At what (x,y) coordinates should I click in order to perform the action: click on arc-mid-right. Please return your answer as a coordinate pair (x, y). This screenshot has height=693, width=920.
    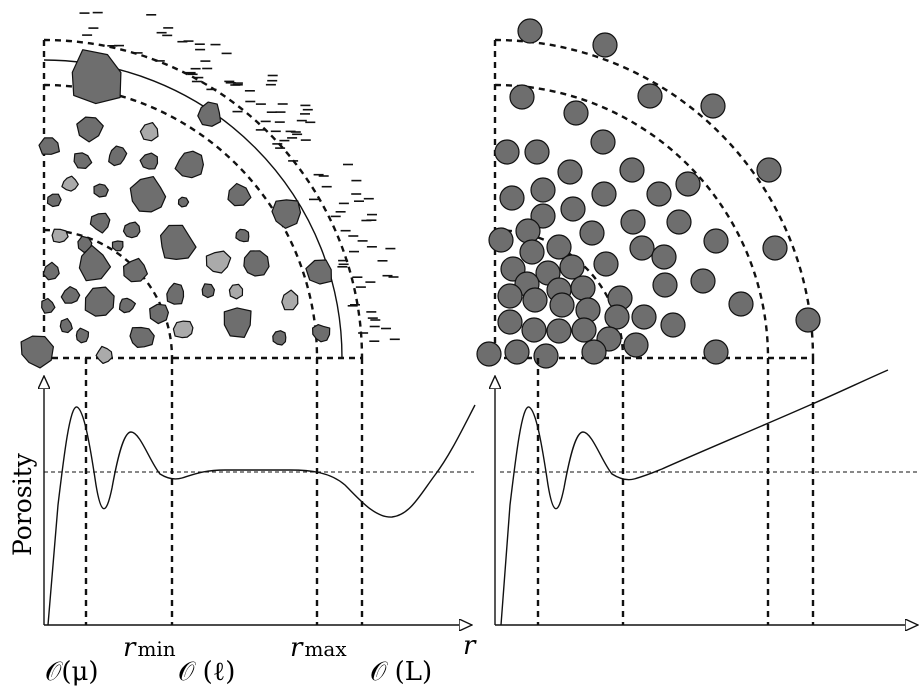
    Looking at the image, I should click on (632, 221).